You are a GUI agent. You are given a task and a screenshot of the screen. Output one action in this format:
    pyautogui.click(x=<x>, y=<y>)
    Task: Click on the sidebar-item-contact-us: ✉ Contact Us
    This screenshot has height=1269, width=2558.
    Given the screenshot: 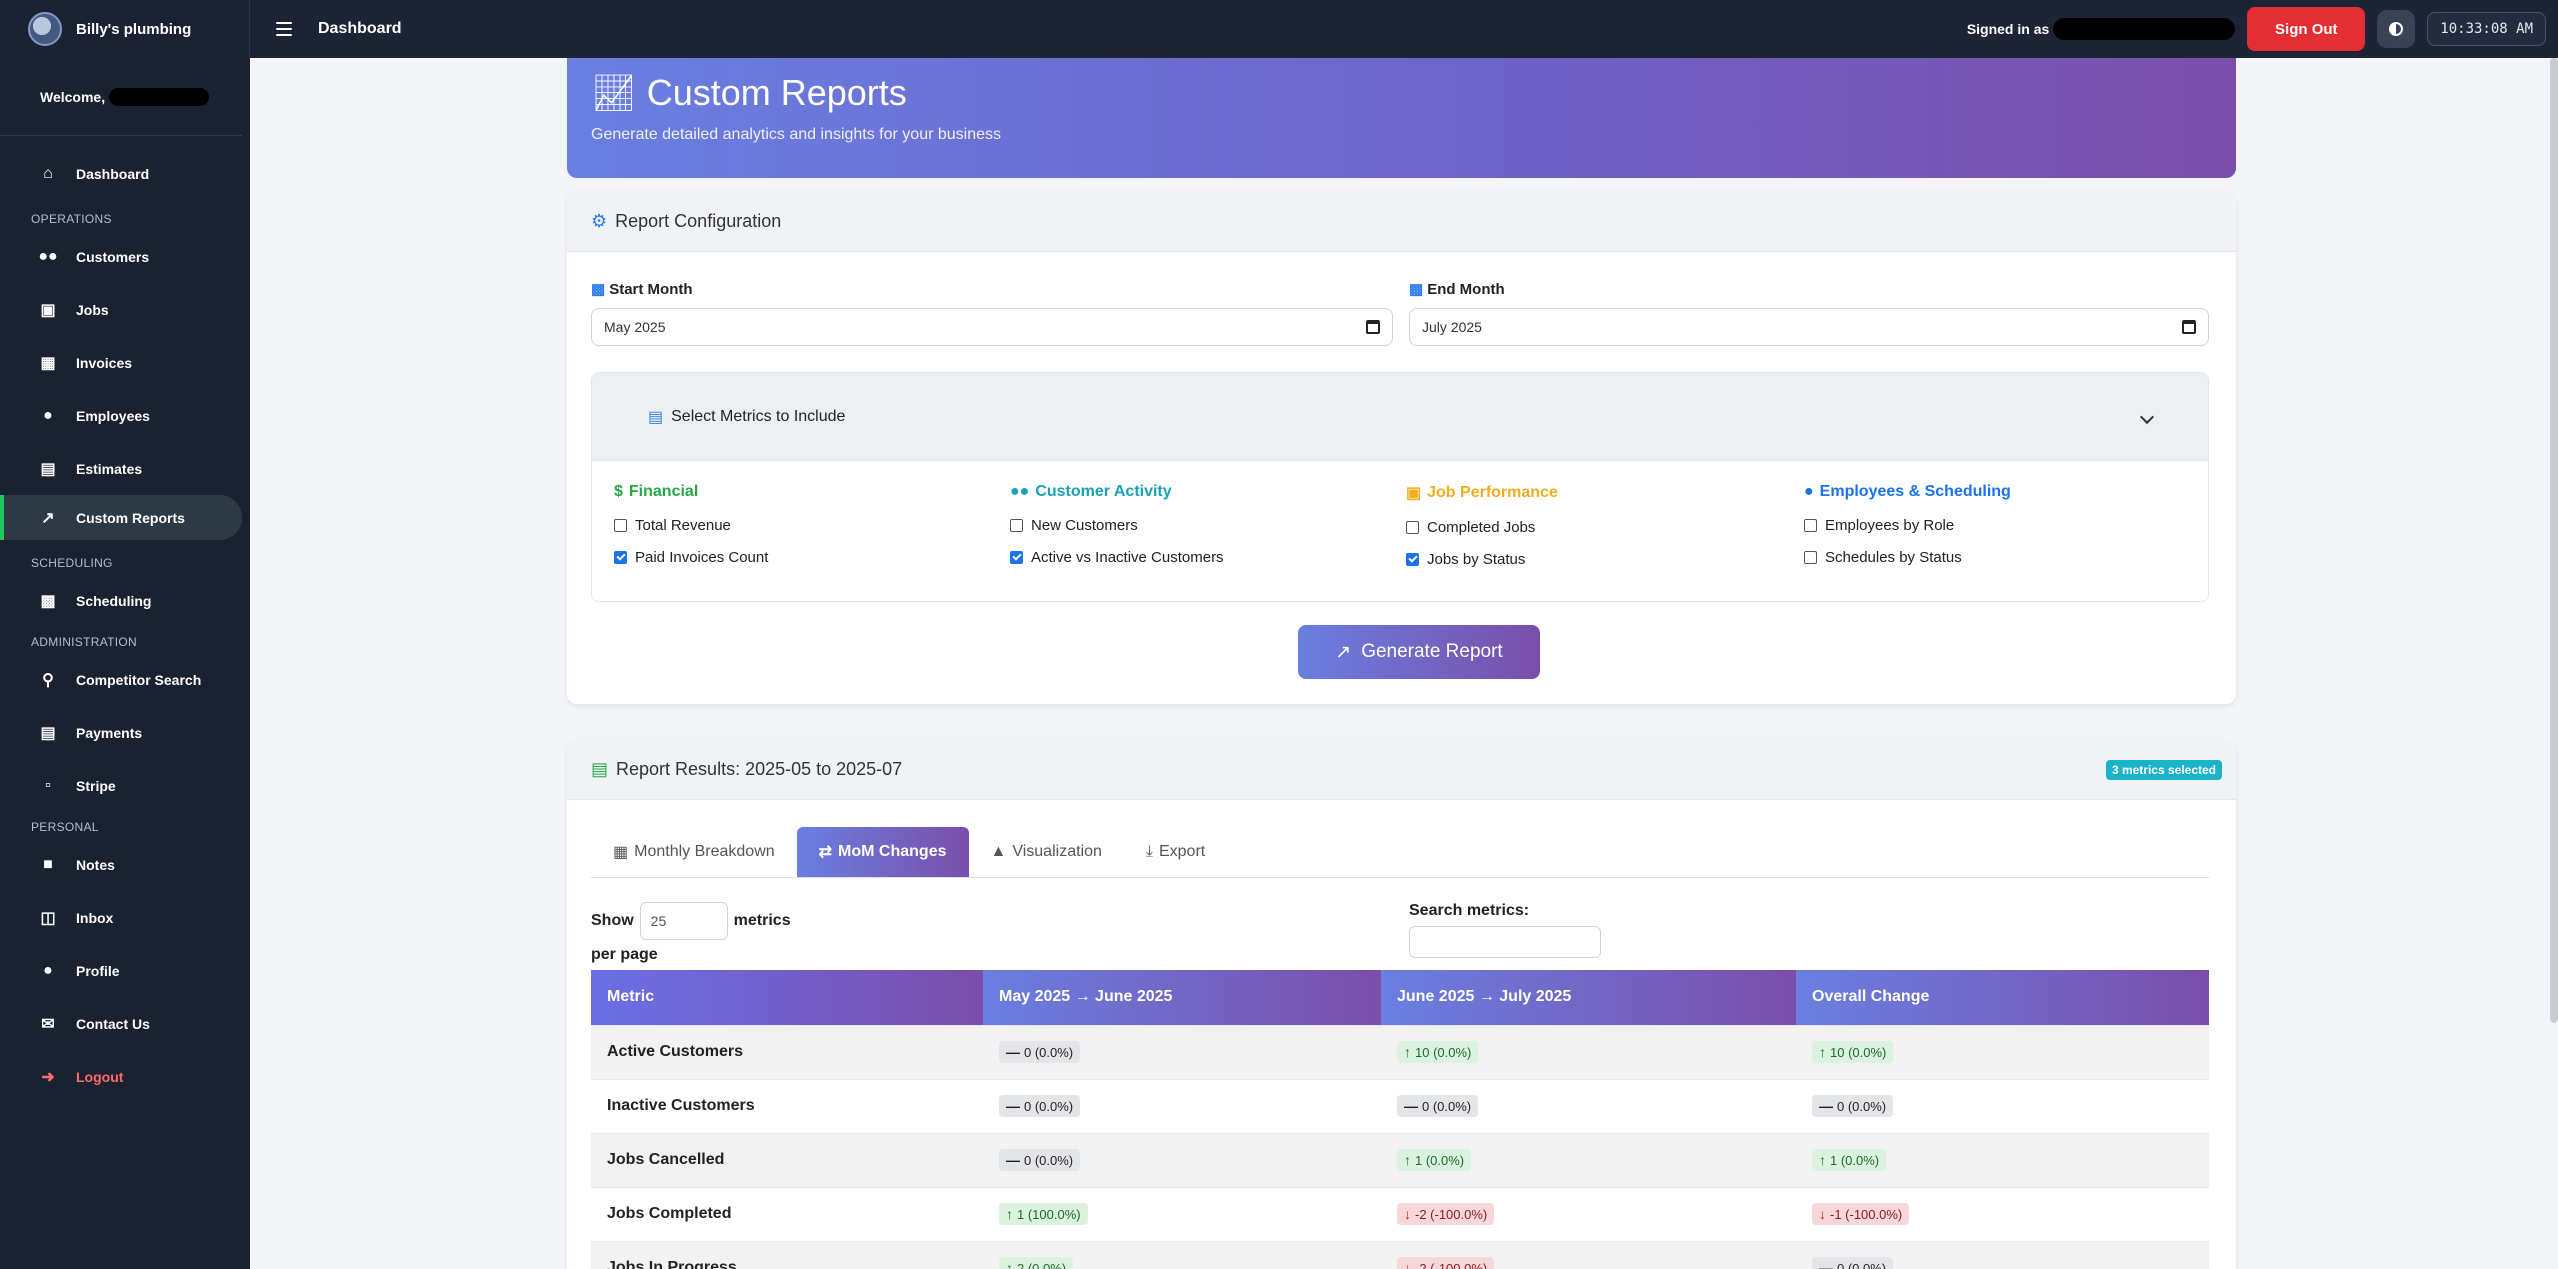 What is the action you would take?
    pyautogui.click(x=121, y=1023)
    